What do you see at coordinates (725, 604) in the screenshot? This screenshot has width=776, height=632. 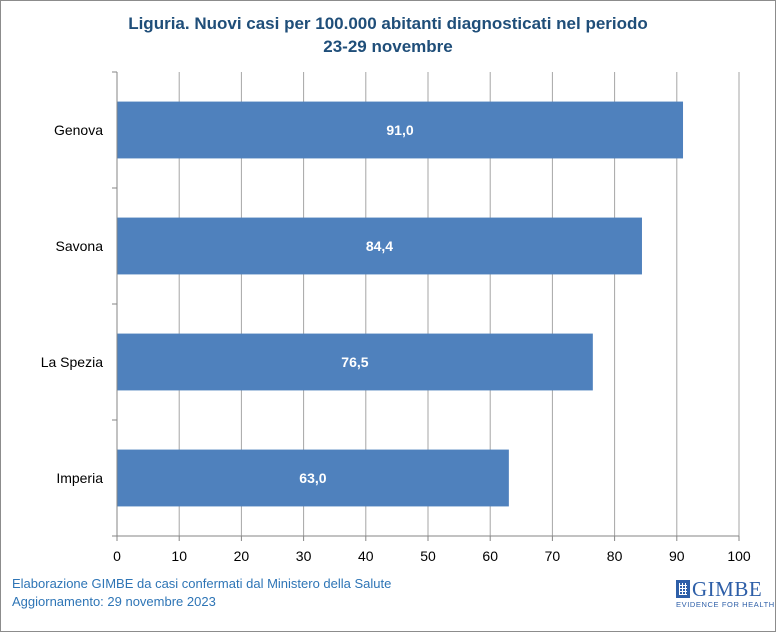 I see `logo-tagline: EVIDENCE FOR HEALTH` at bounding box center [725, 604].